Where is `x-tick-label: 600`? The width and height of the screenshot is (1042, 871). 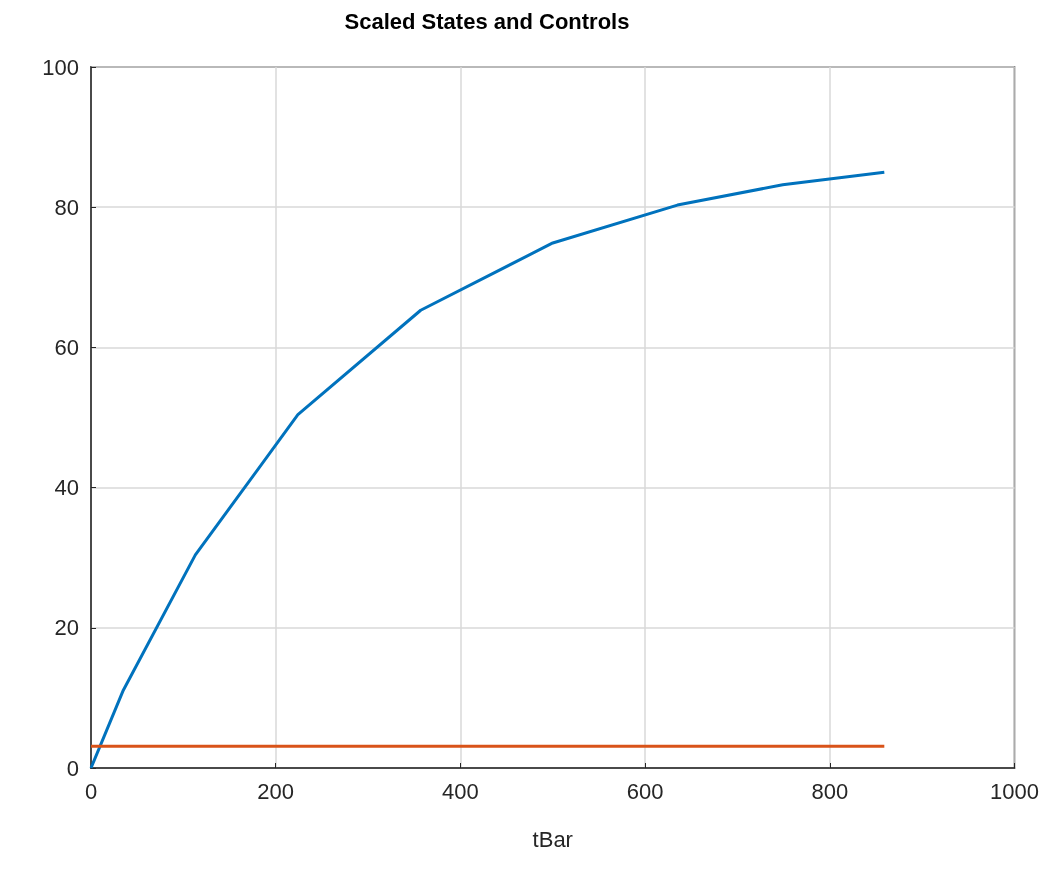 x-tick-label: 600 is located at coordinates (645, 791).